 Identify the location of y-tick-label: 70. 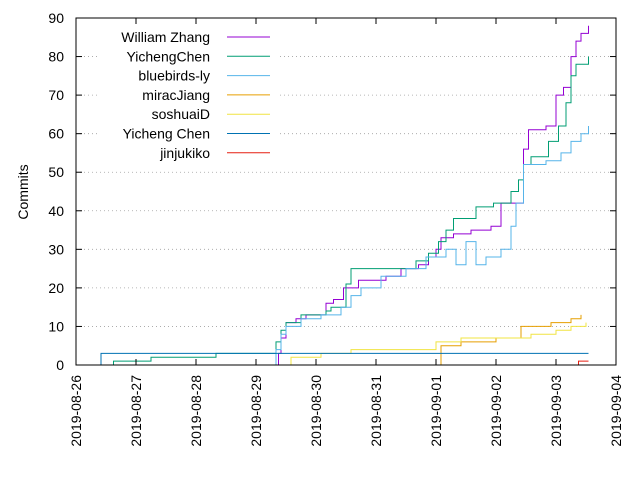
(56, 95).